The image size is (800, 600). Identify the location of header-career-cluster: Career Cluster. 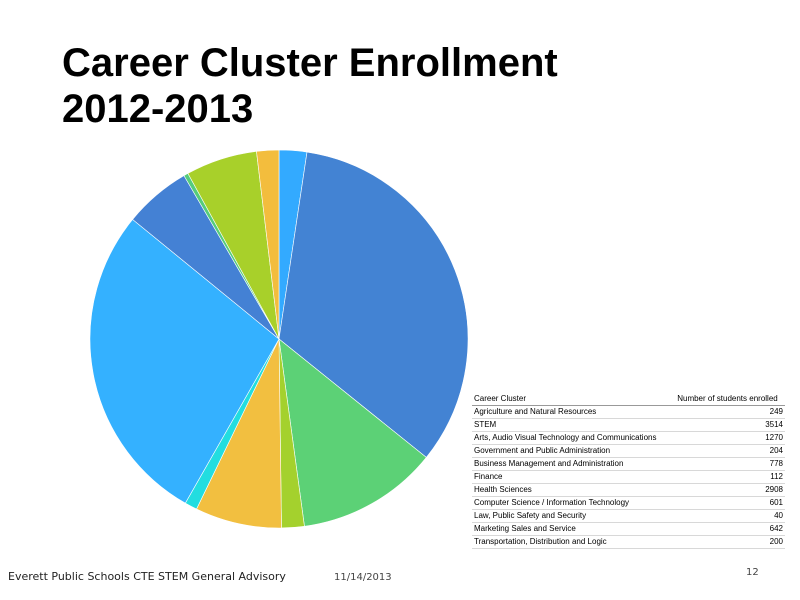
(570, 399).